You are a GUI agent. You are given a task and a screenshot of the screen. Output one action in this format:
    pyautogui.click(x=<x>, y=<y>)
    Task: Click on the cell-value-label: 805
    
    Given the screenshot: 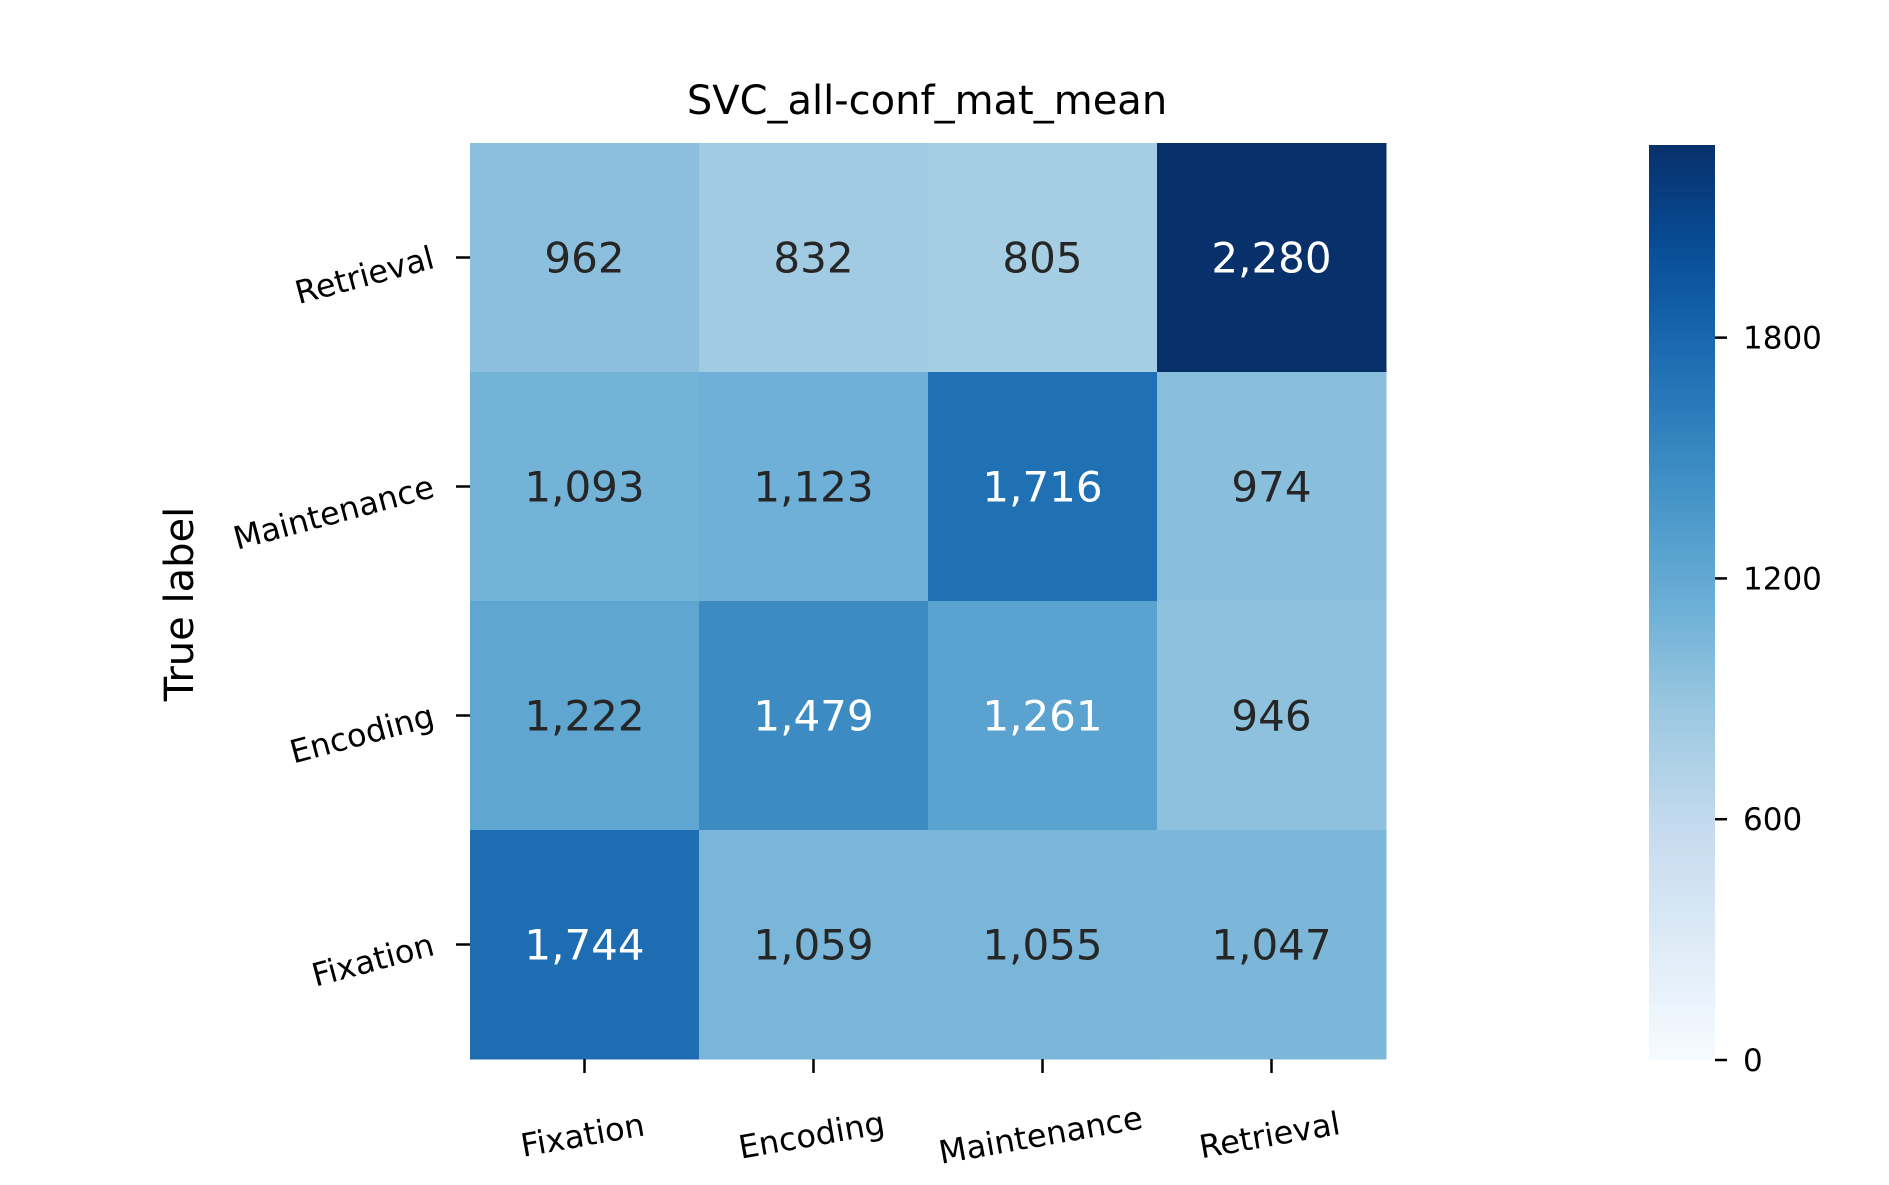 What is the action you would take?
    pyautogui.click(x=1042, y=258)
    